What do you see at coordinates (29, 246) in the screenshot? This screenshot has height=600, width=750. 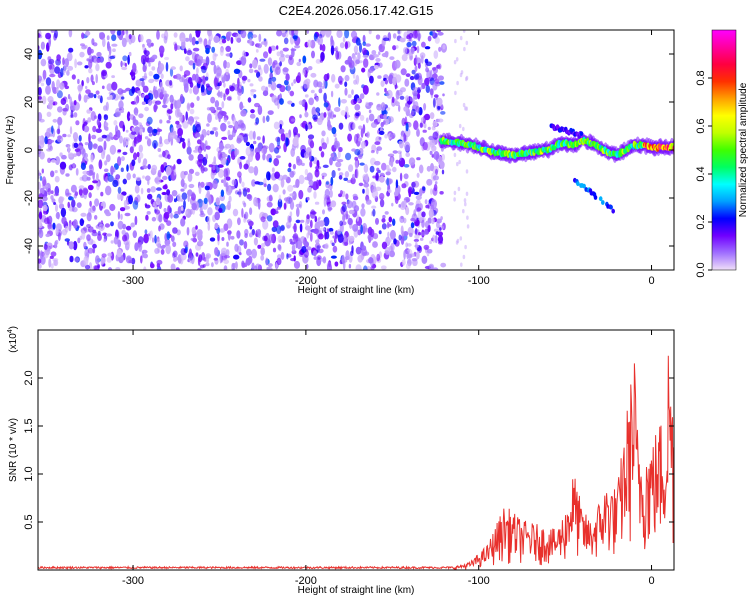 I see `y-tick-label: -40` at bounding box center [29, 246].